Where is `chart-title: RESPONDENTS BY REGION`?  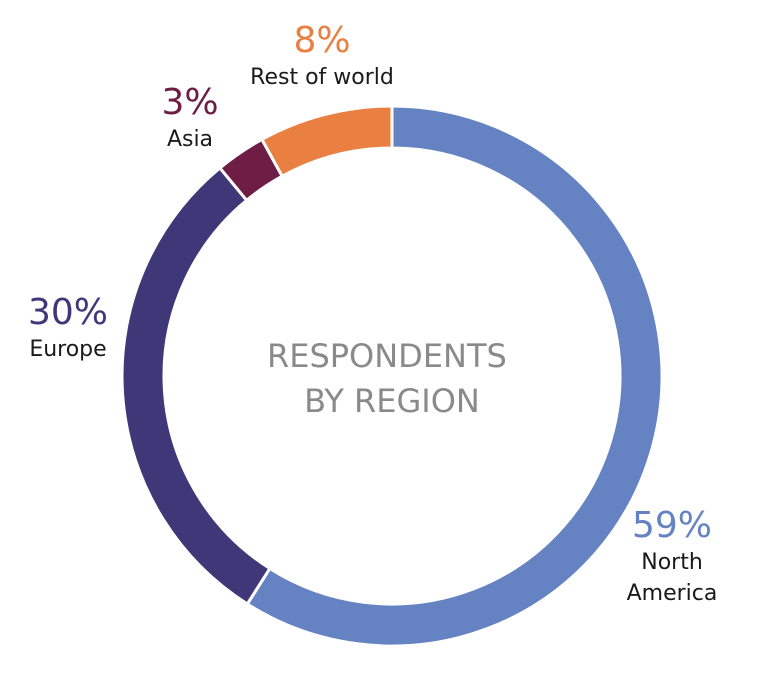
chart-title: RESPONDENTS BY REGION is located at coordinates (392, 378).